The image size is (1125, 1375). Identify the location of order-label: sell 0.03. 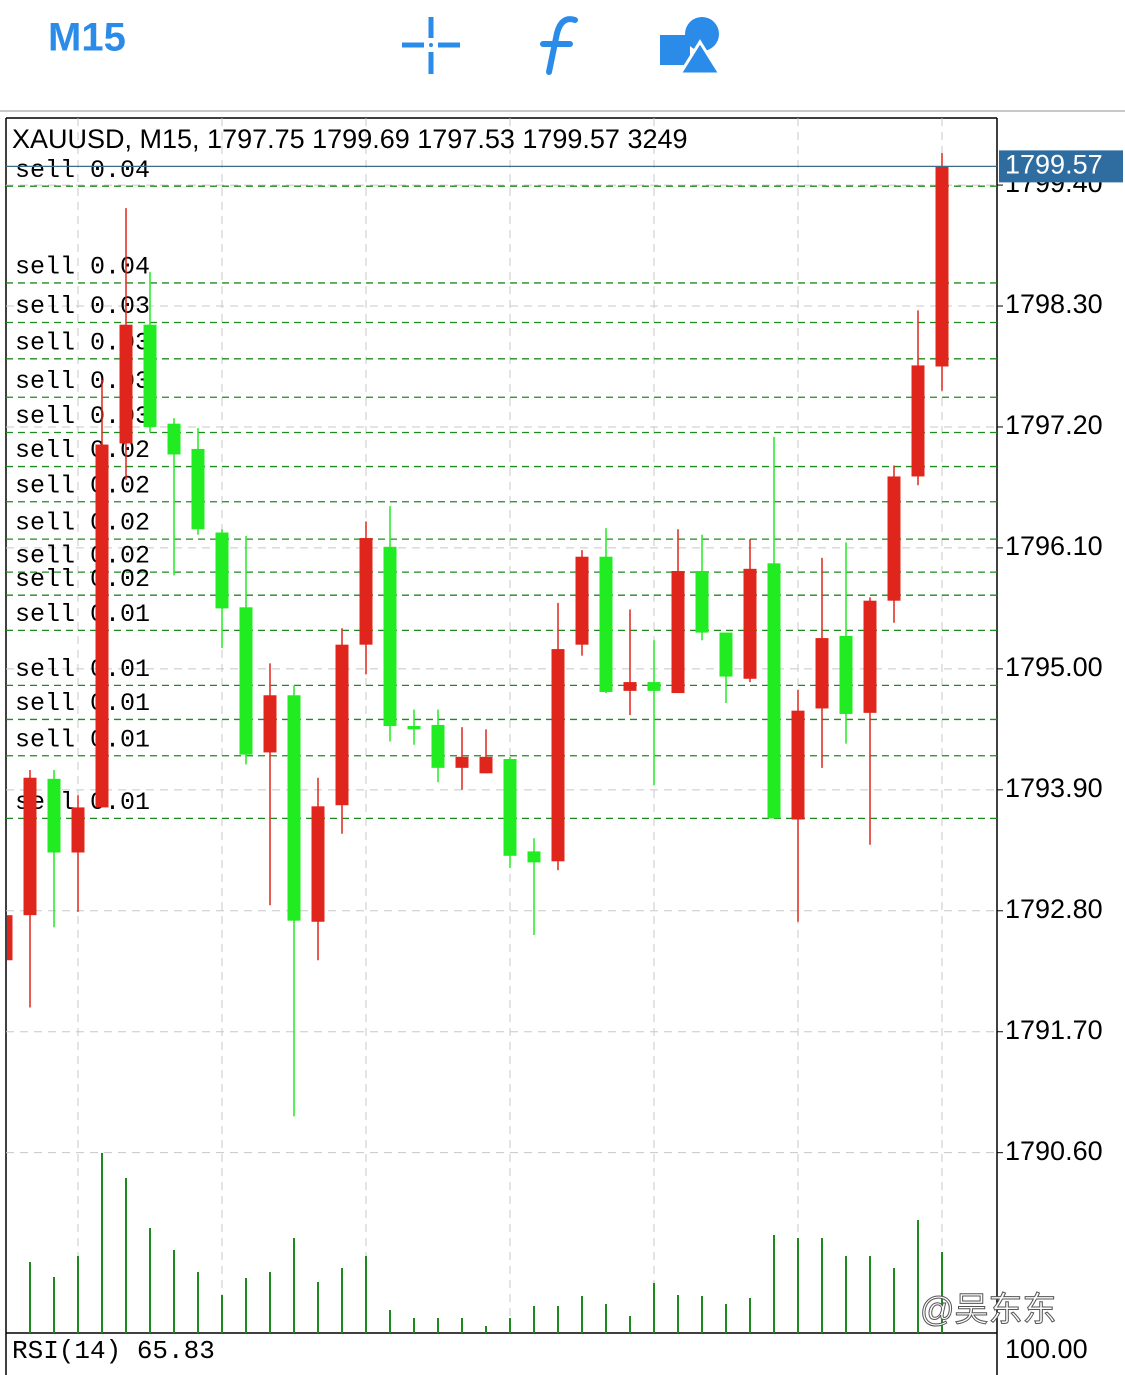
(82, 306).